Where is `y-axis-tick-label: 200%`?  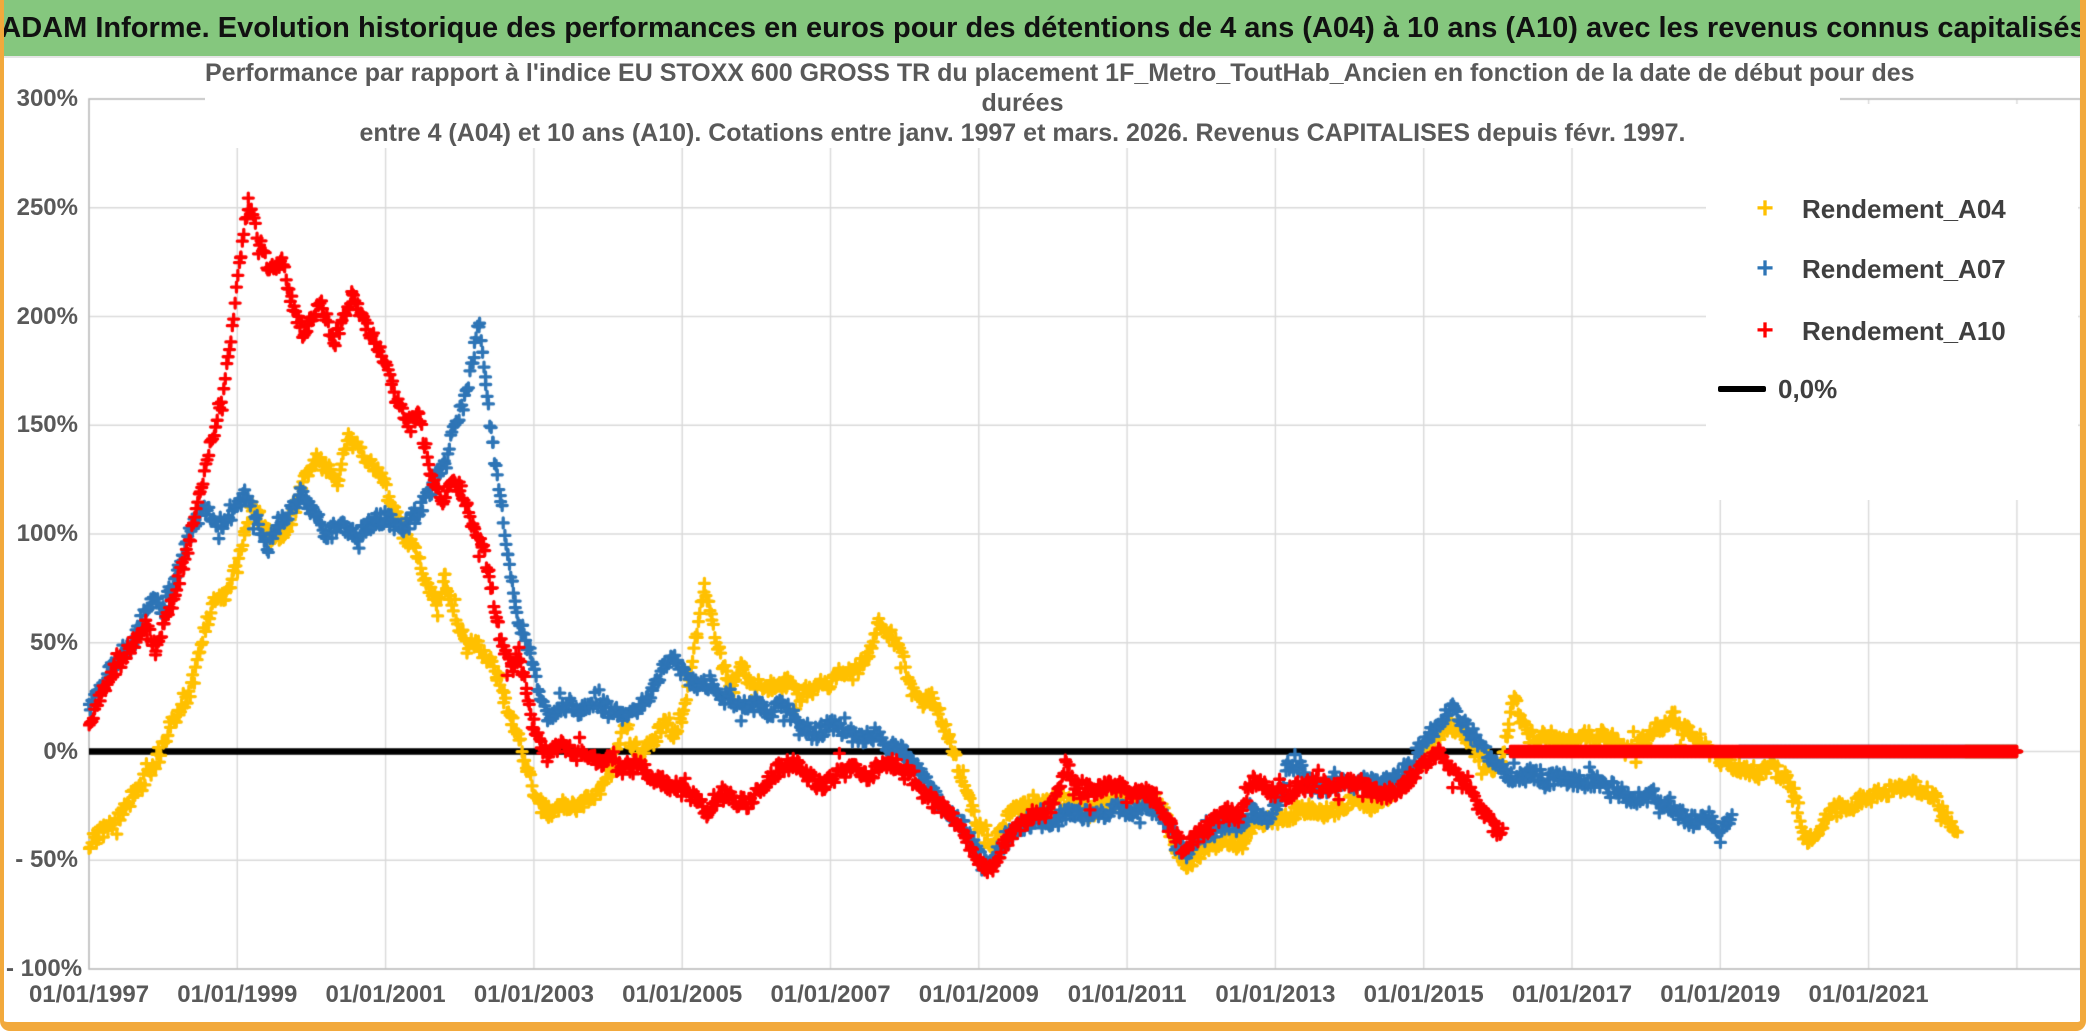
y-axis-tick-label: 200% is located at coordinates (47, 316).